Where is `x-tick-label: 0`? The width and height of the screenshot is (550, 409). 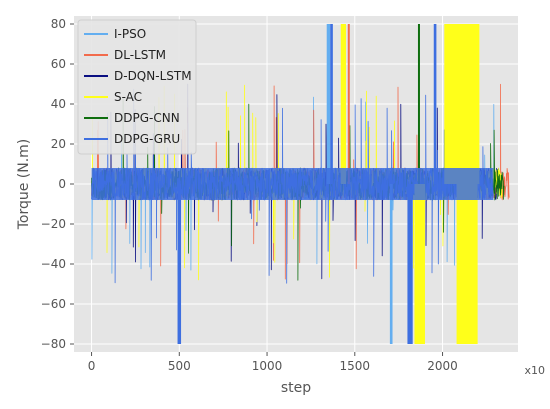 x-tick-label: 0 is located at coordinates (92, 366).